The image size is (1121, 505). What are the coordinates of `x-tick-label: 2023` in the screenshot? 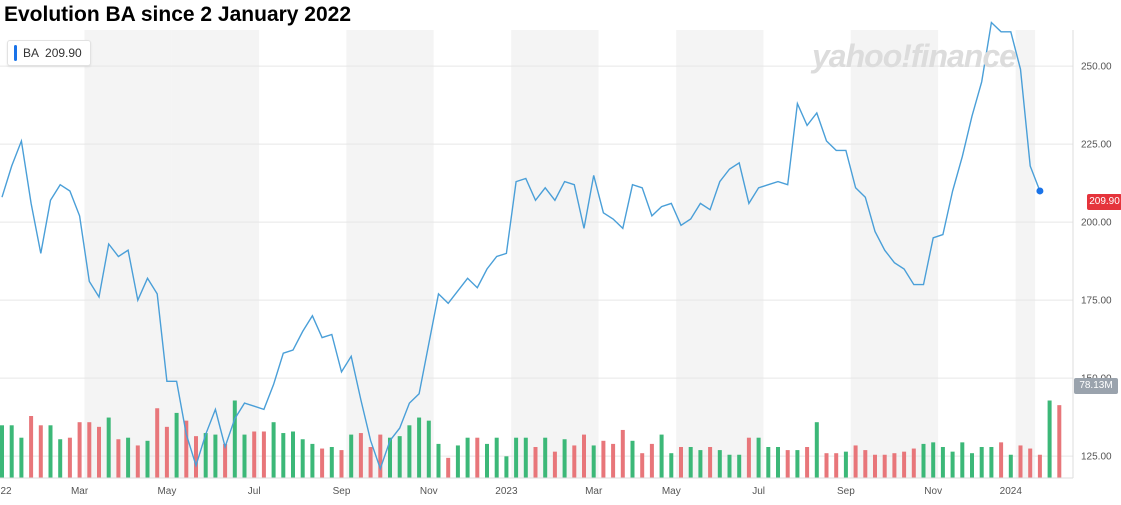 It's located at (506, 491).